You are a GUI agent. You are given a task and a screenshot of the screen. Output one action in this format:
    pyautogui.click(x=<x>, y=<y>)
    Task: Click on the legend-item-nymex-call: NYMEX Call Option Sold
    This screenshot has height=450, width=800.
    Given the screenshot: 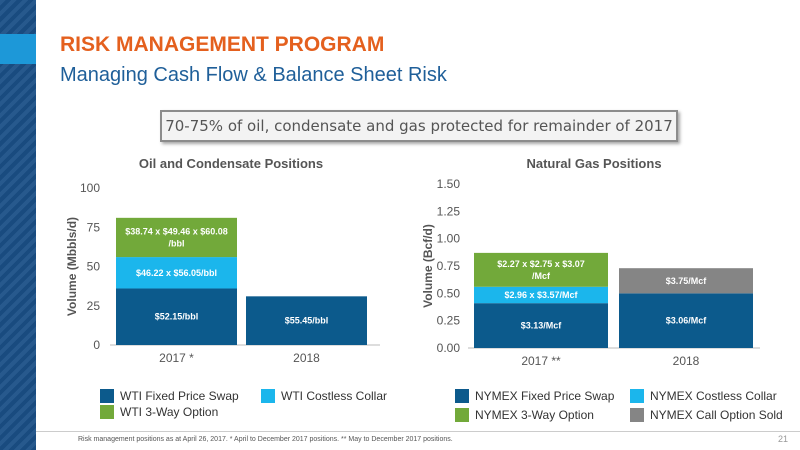 What is the action you would take?
    pyautogui.click(x=706, y=415)
    